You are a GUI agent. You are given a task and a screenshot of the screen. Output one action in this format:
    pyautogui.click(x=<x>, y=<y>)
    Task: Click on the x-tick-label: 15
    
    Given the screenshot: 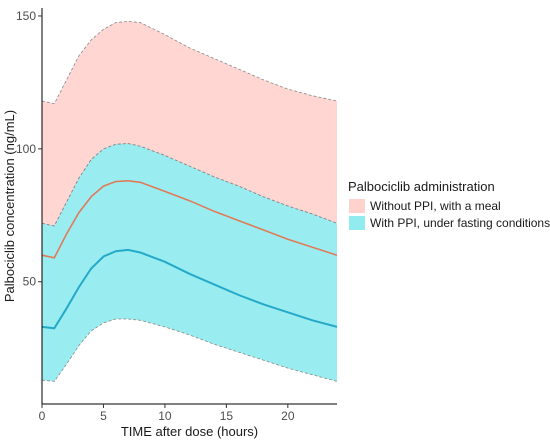 What is the action you would take?
    pyautogui.click(x=227, y=416)
    